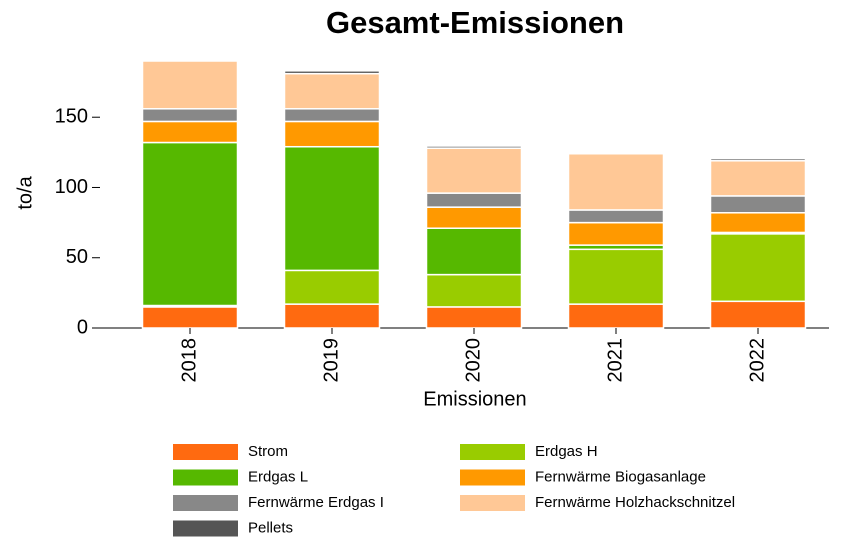  I want to click on legend-label: Pellets, so click(270, 527).